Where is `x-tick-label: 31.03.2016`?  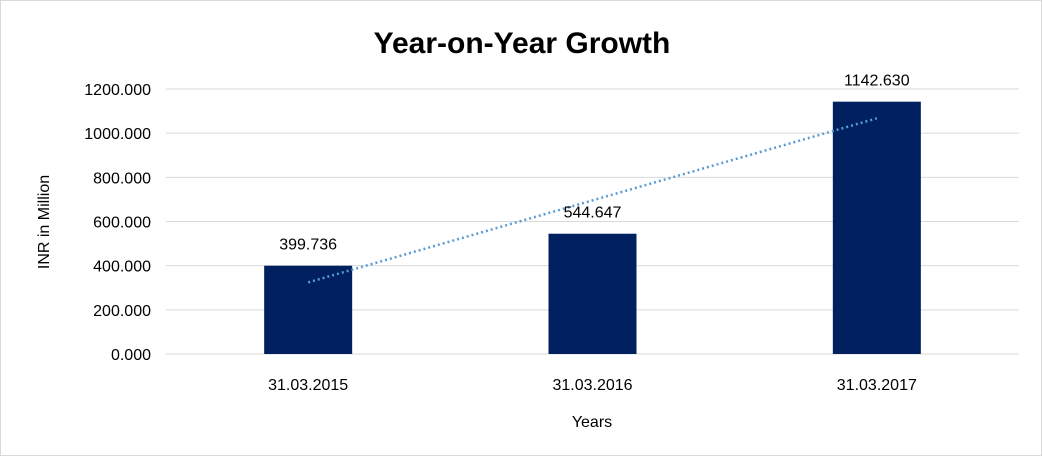
x-tick-label: 31.03.2016 is located at coordinates (592, 385).